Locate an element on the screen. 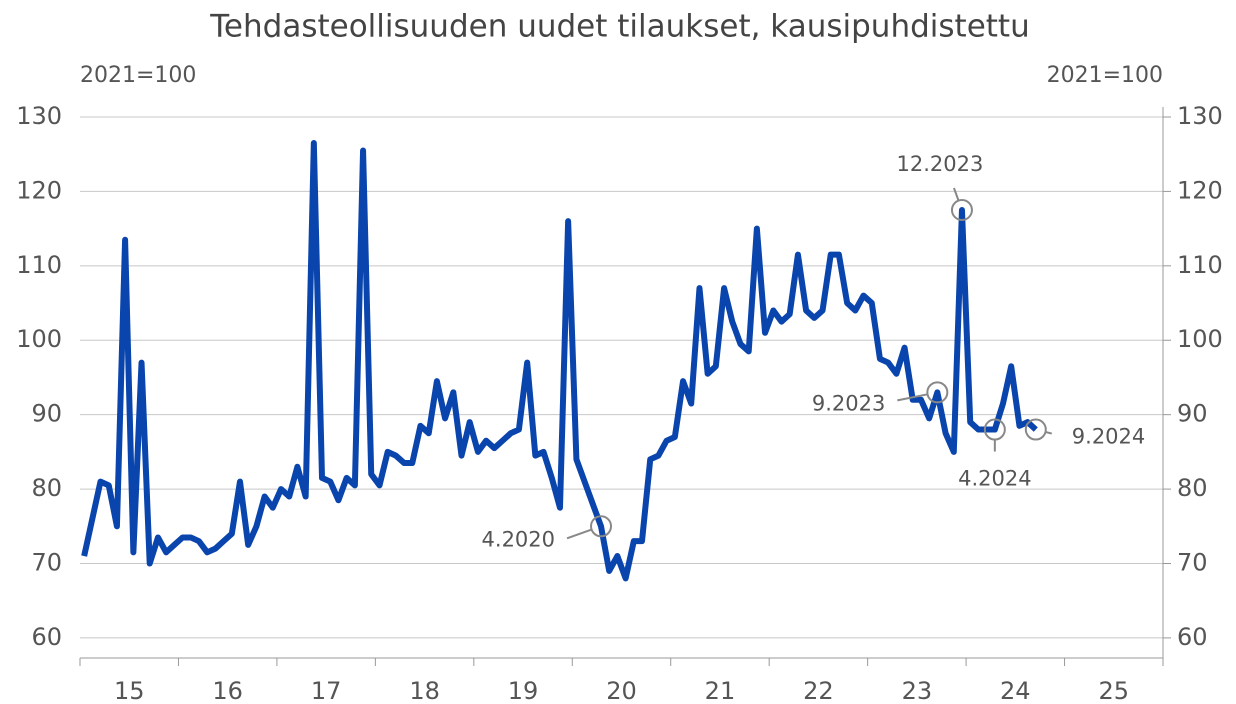  y-tick-label: 130 is located at coordinates (39, 116).